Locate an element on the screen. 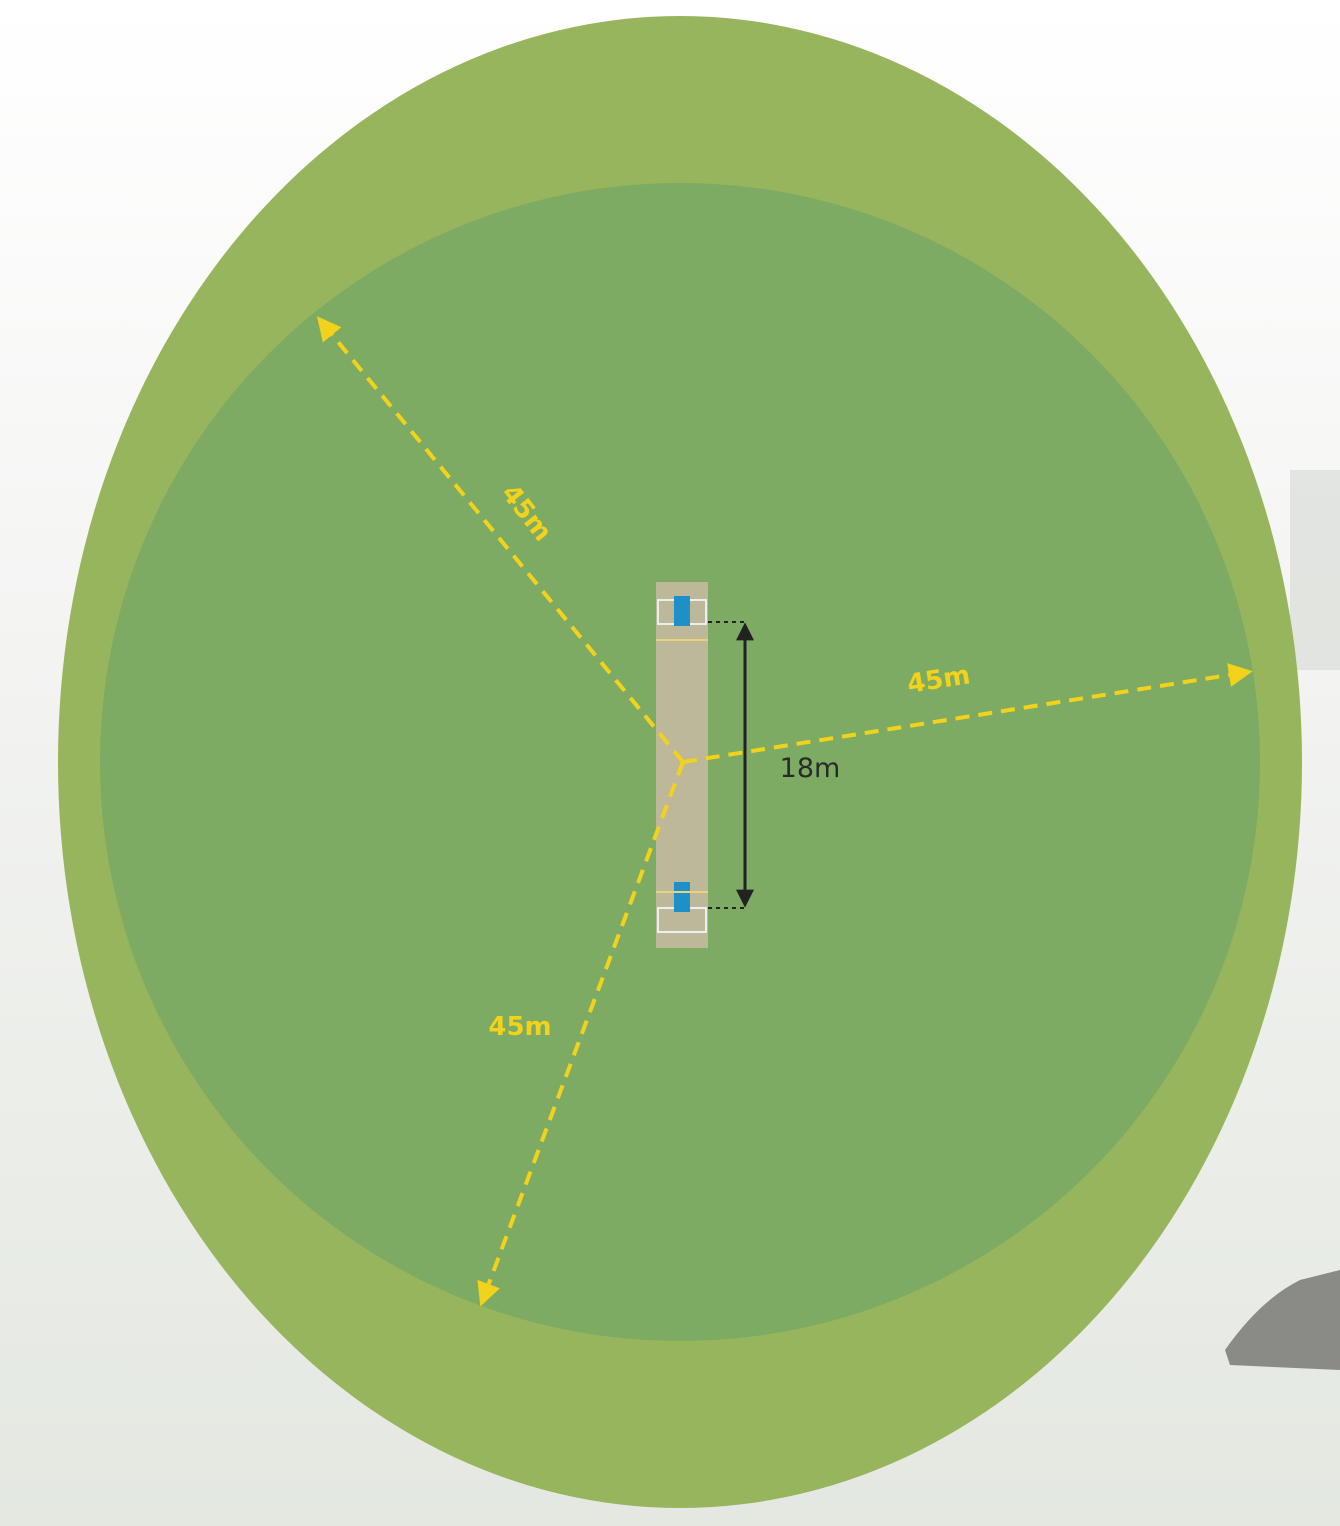 Image resolution: width=1340 pixels, height=1526 pixels. pitch-length-label: 18m is located at coordinates (810, 768).